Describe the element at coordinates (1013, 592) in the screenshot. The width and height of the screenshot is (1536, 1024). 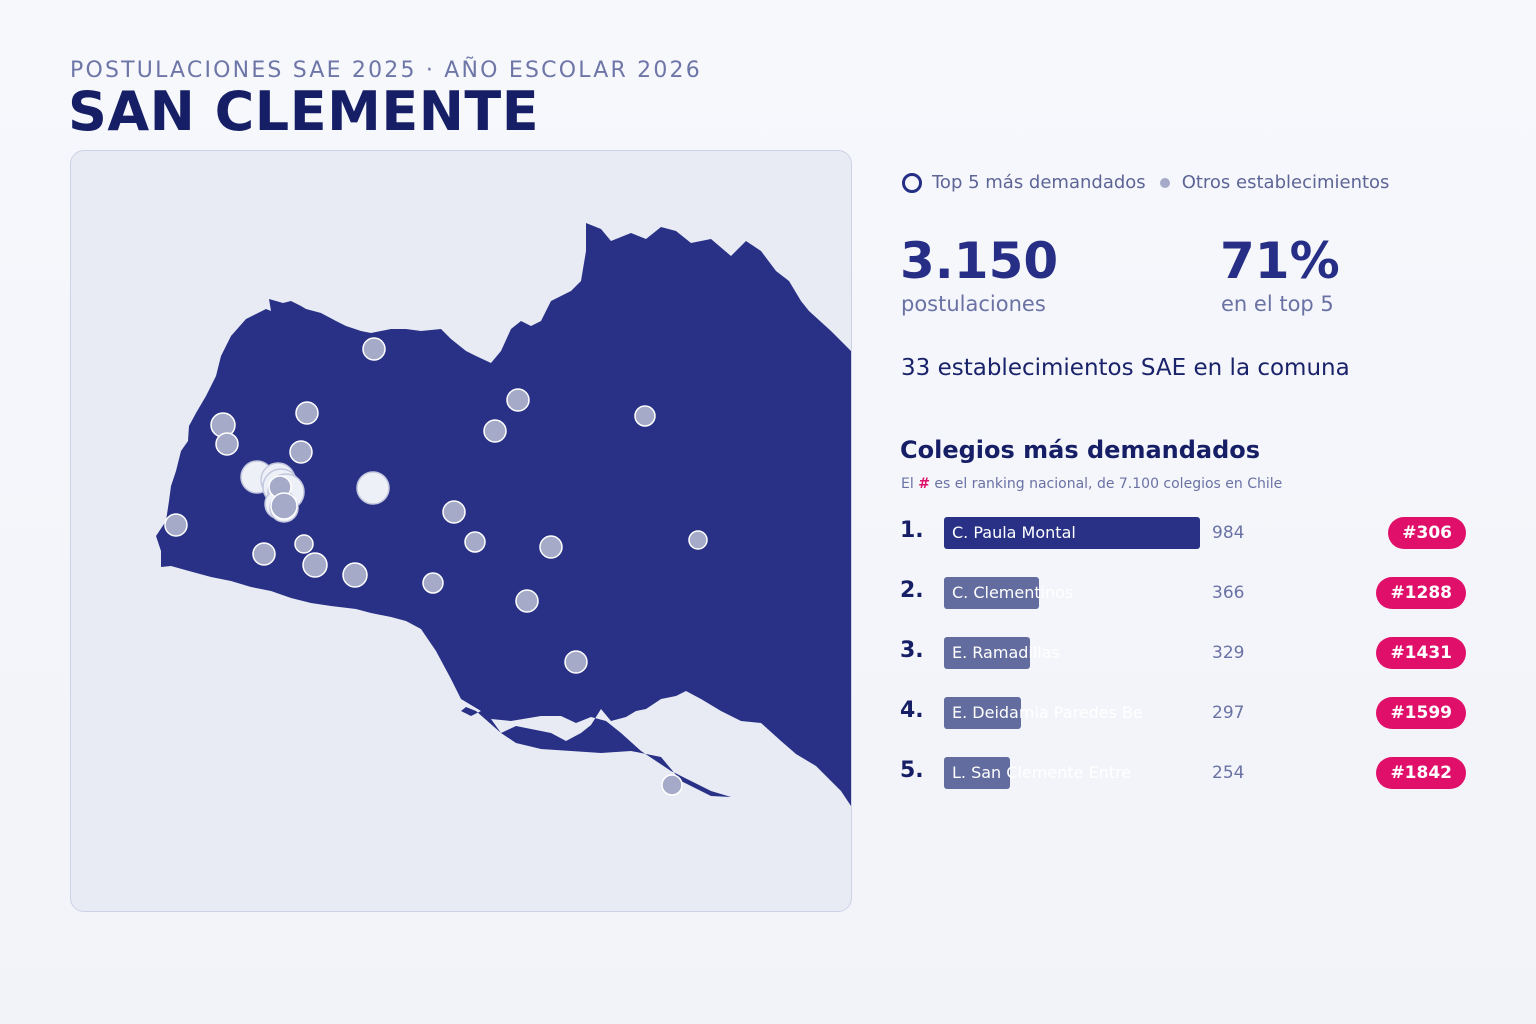
I see `bar-label: C. Clementinos` at that location.